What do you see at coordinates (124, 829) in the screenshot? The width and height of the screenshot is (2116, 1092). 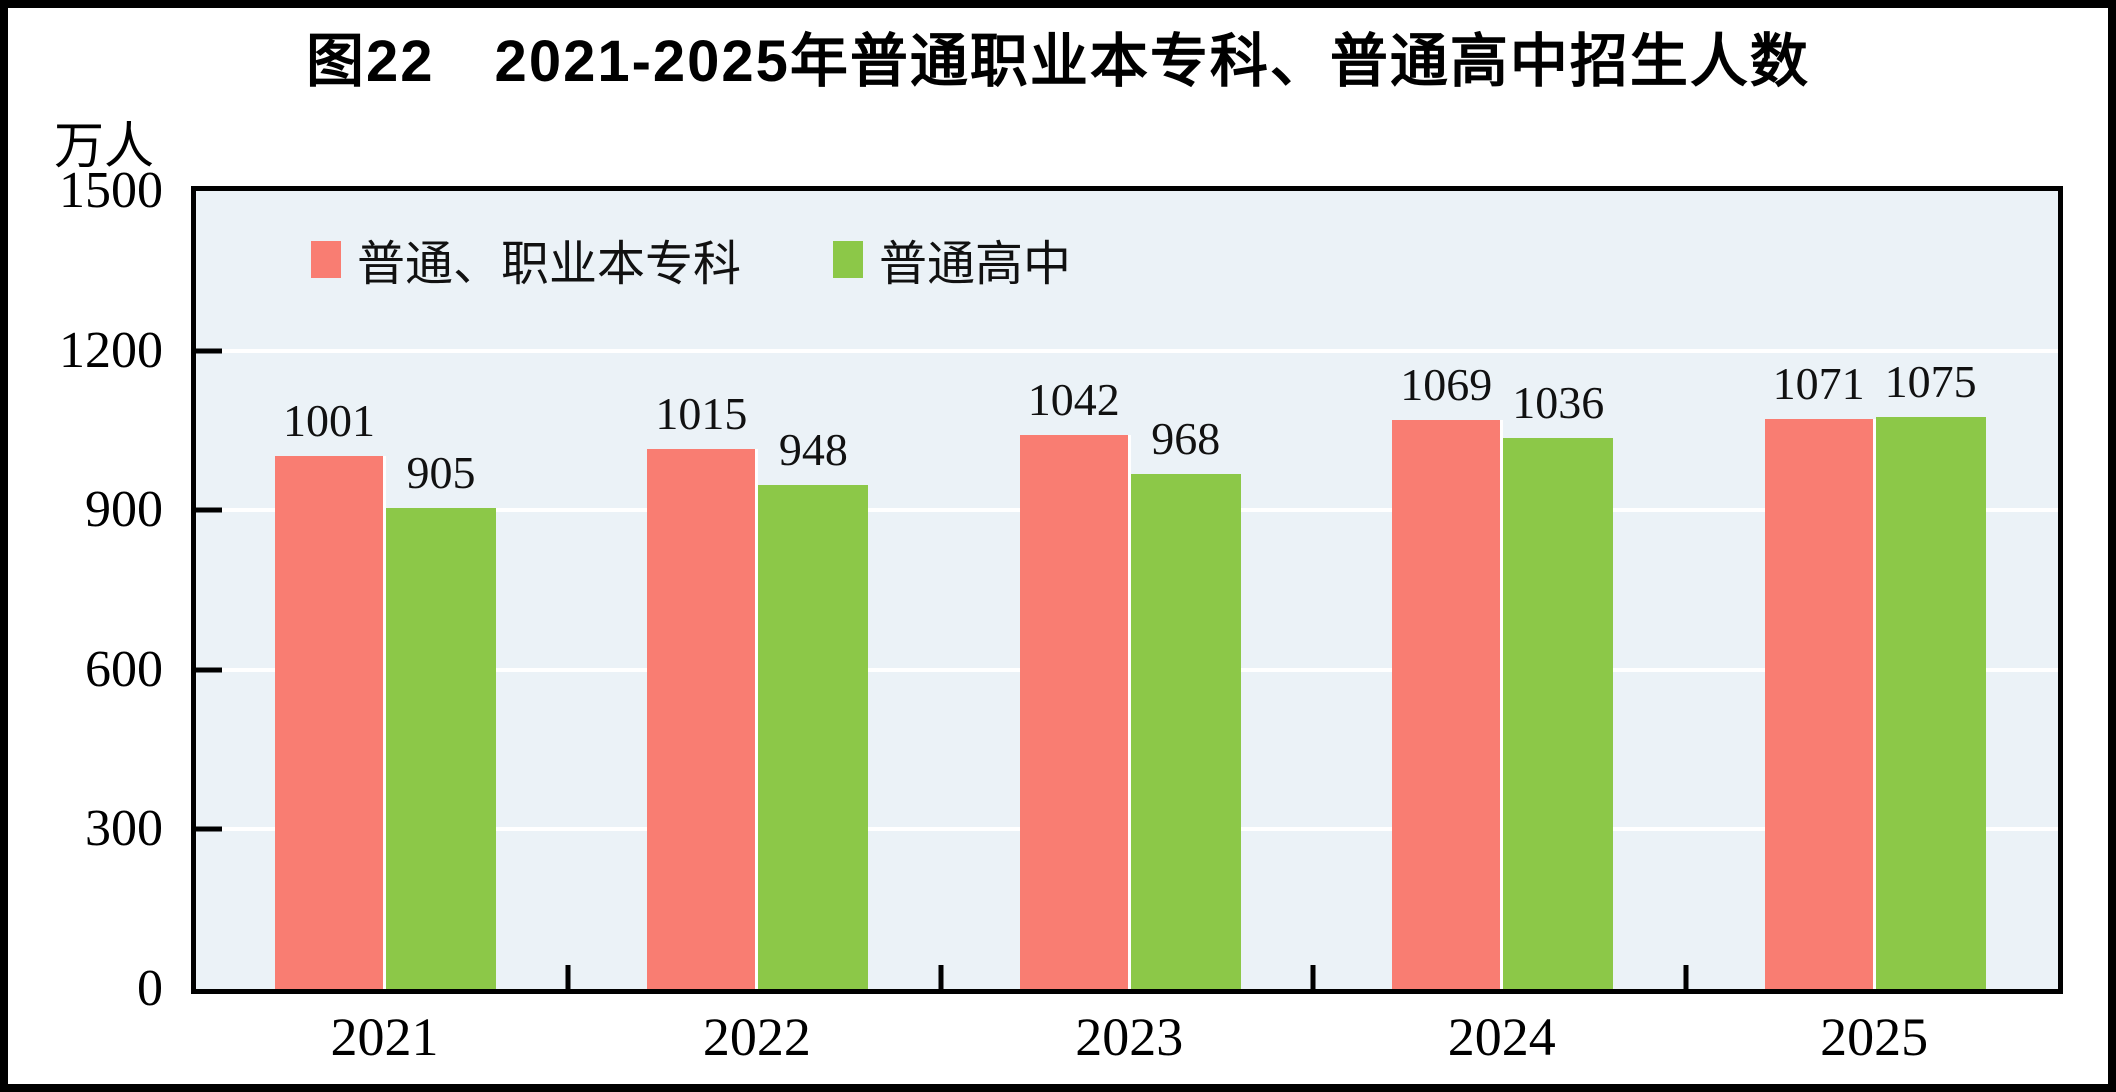 I see `y-axis-tick-label: 300` at bounding box center [124, 829].